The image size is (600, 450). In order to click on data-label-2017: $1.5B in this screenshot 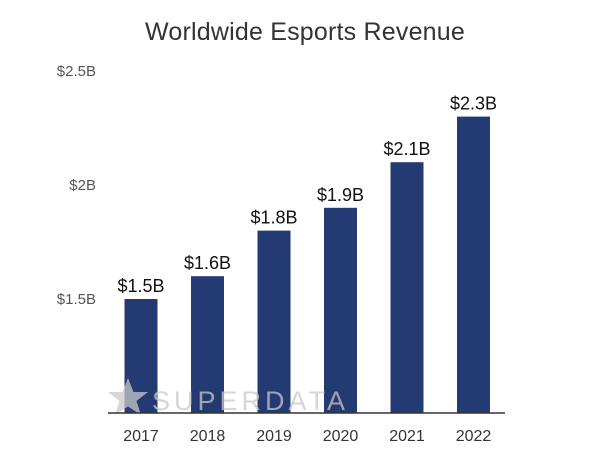, I will do `click(140, 286)`.